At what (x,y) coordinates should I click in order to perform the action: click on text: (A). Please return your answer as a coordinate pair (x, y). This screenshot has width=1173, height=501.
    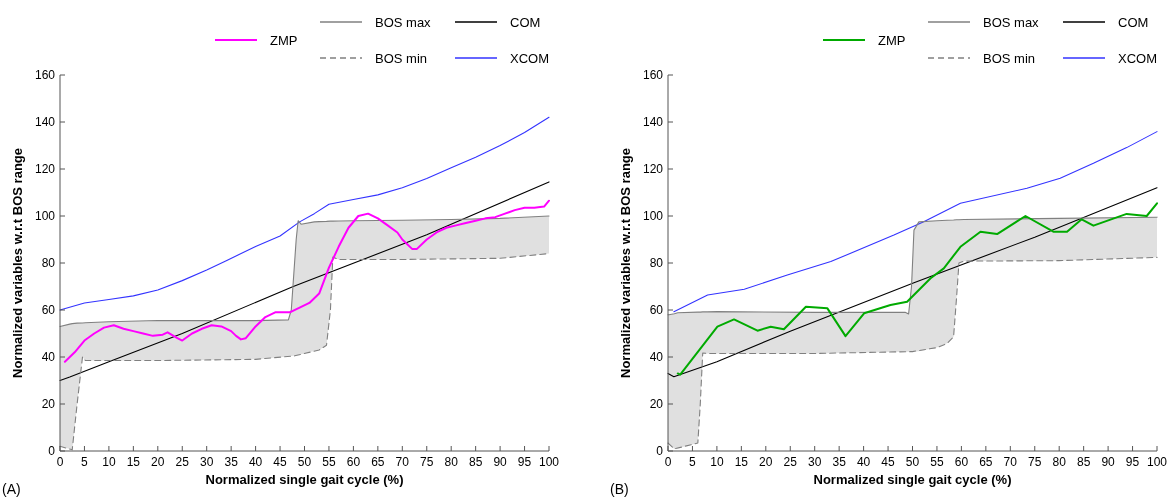
    Looking at the image, I should click on (11, 489).